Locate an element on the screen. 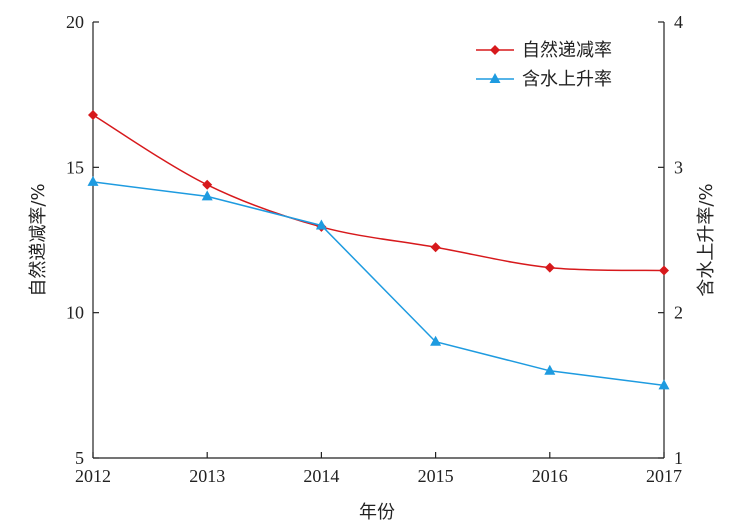 This screenshot has width=745, height=527. right-axis-title: 含水上升率/% is located at coordinates (706, 239).